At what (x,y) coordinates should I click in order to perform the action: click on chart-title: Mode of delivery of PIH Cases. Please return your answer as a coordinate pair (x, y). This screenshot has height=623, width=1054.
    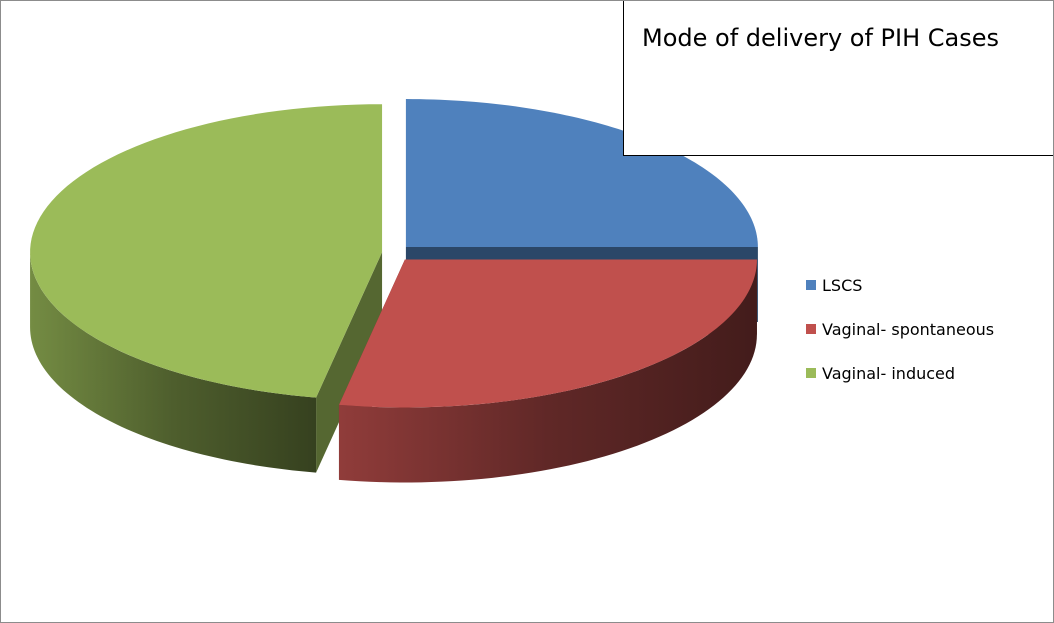
    Looking at the image, I should click on (838, 78).